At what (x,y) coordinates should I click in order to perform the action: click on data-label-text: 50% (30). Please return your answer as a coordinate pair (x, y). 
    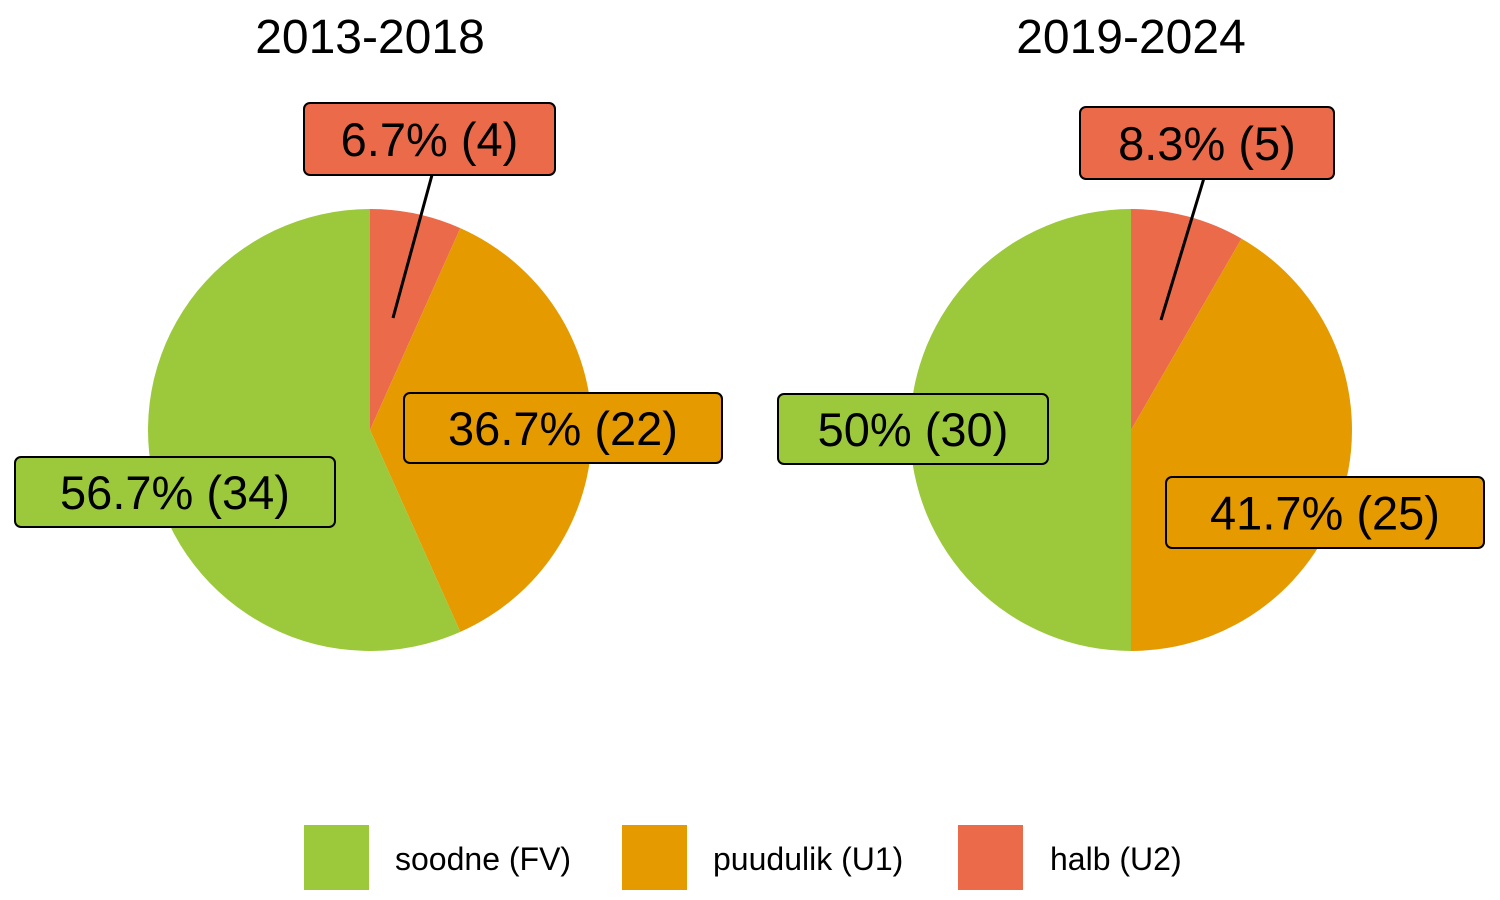
    Looking at the image, I should click on (913, 429).